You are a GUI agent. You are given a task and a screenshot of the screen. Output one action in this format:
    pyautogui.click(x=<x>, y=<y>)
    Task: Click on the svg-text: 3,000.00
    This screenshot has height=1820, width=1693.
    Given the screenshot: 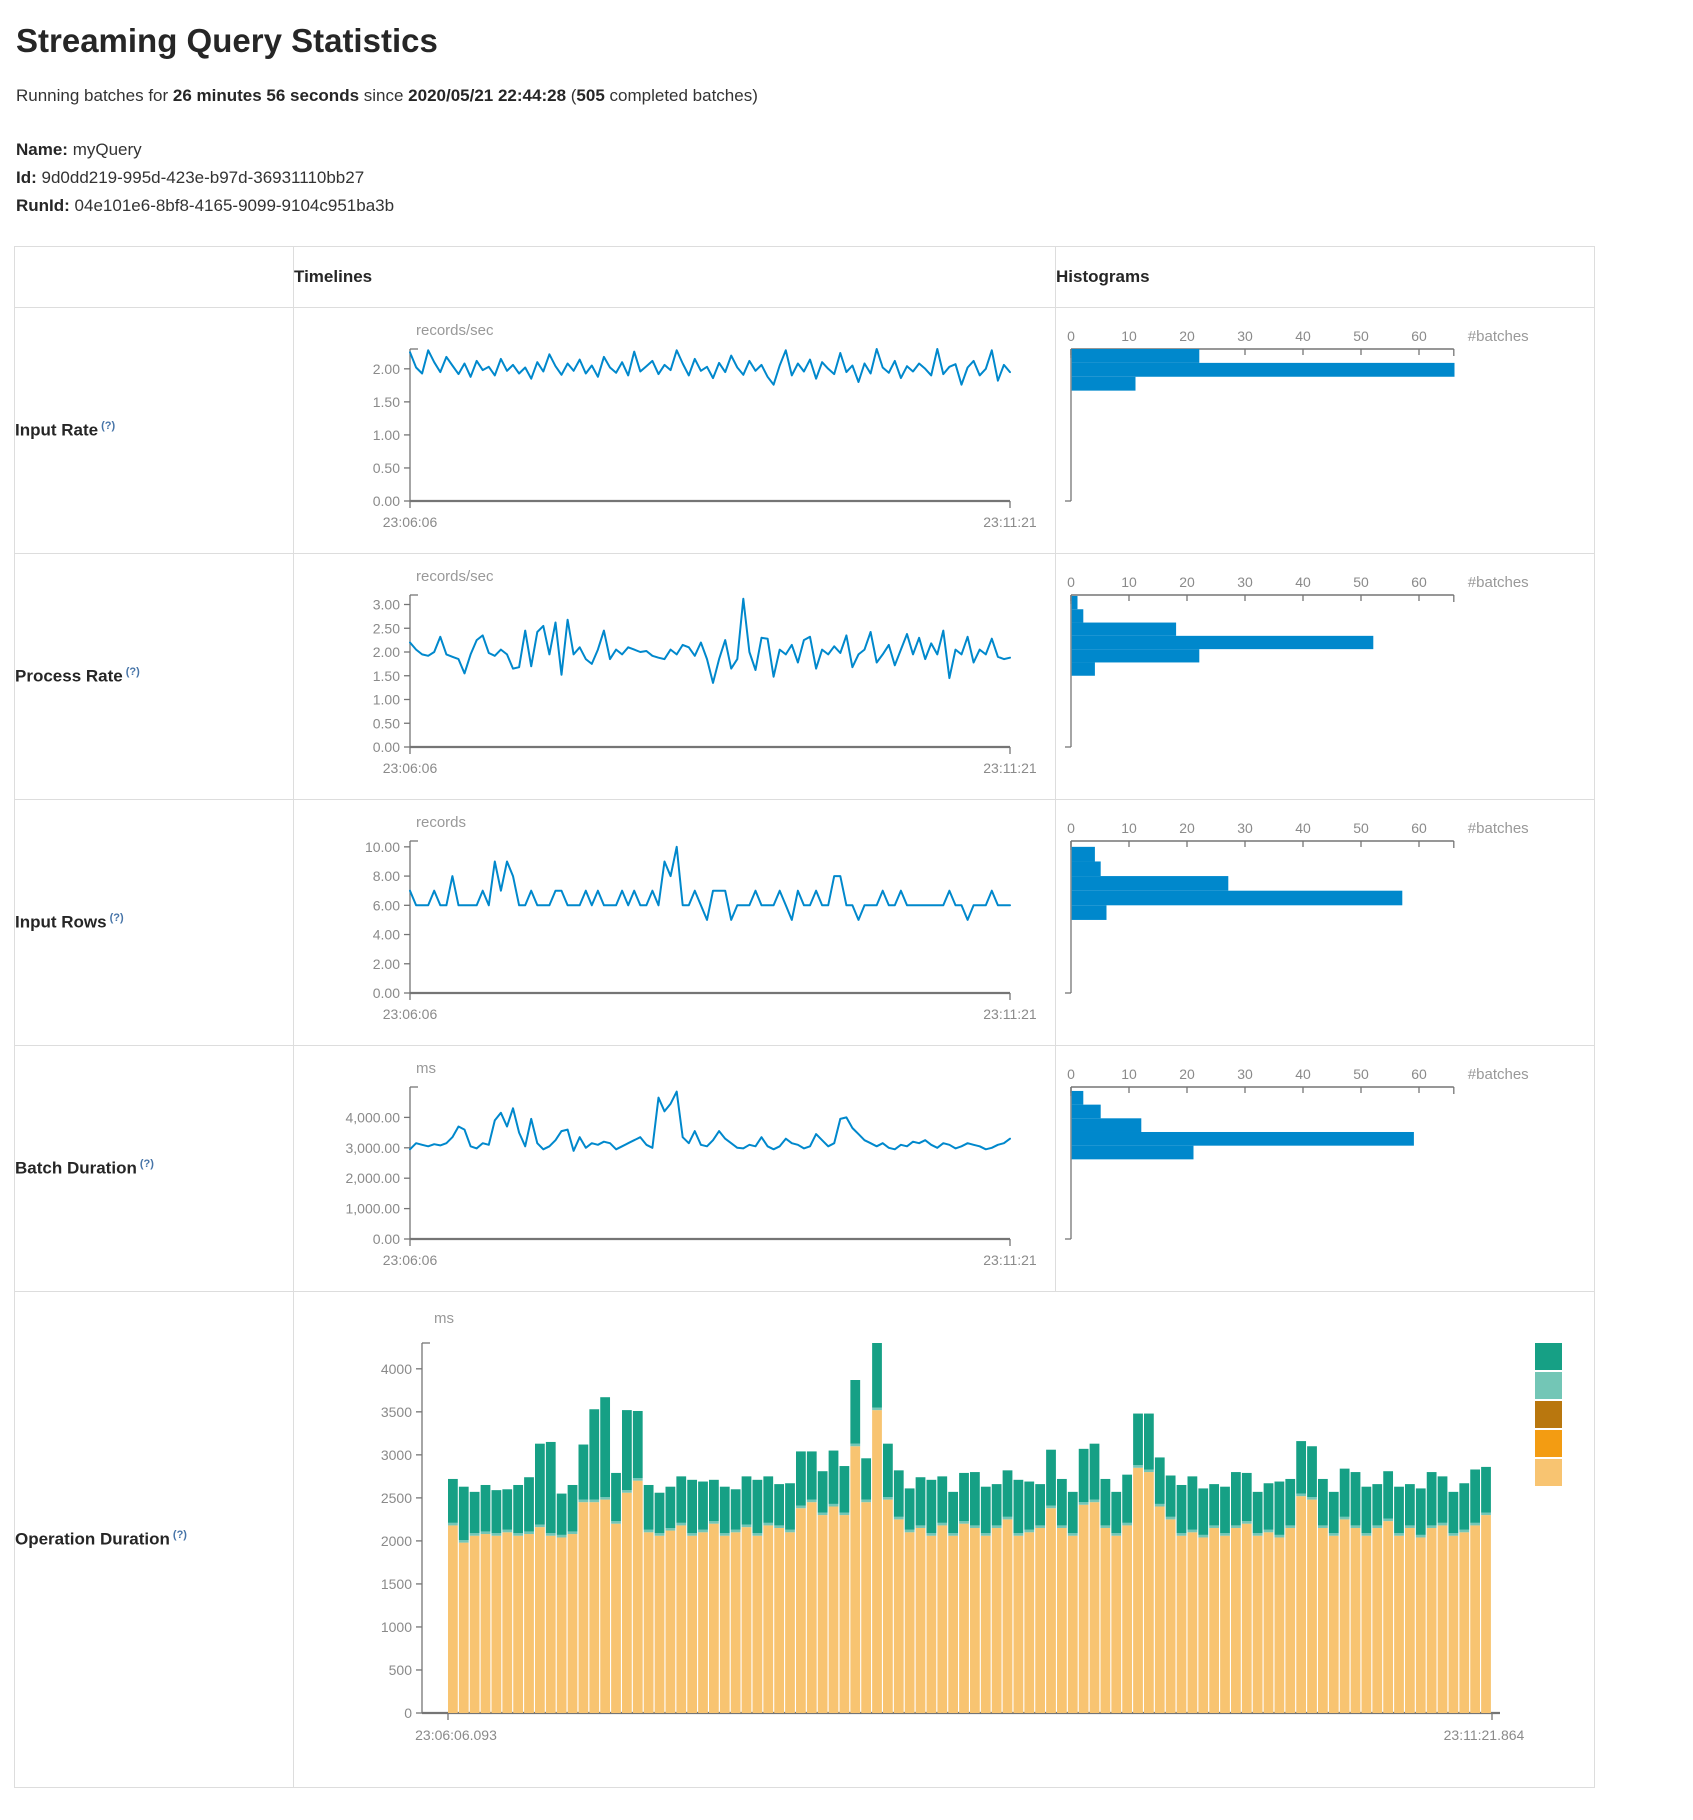 What is the action you would take?
    pyautogui.click(x=373, y=1147)
    